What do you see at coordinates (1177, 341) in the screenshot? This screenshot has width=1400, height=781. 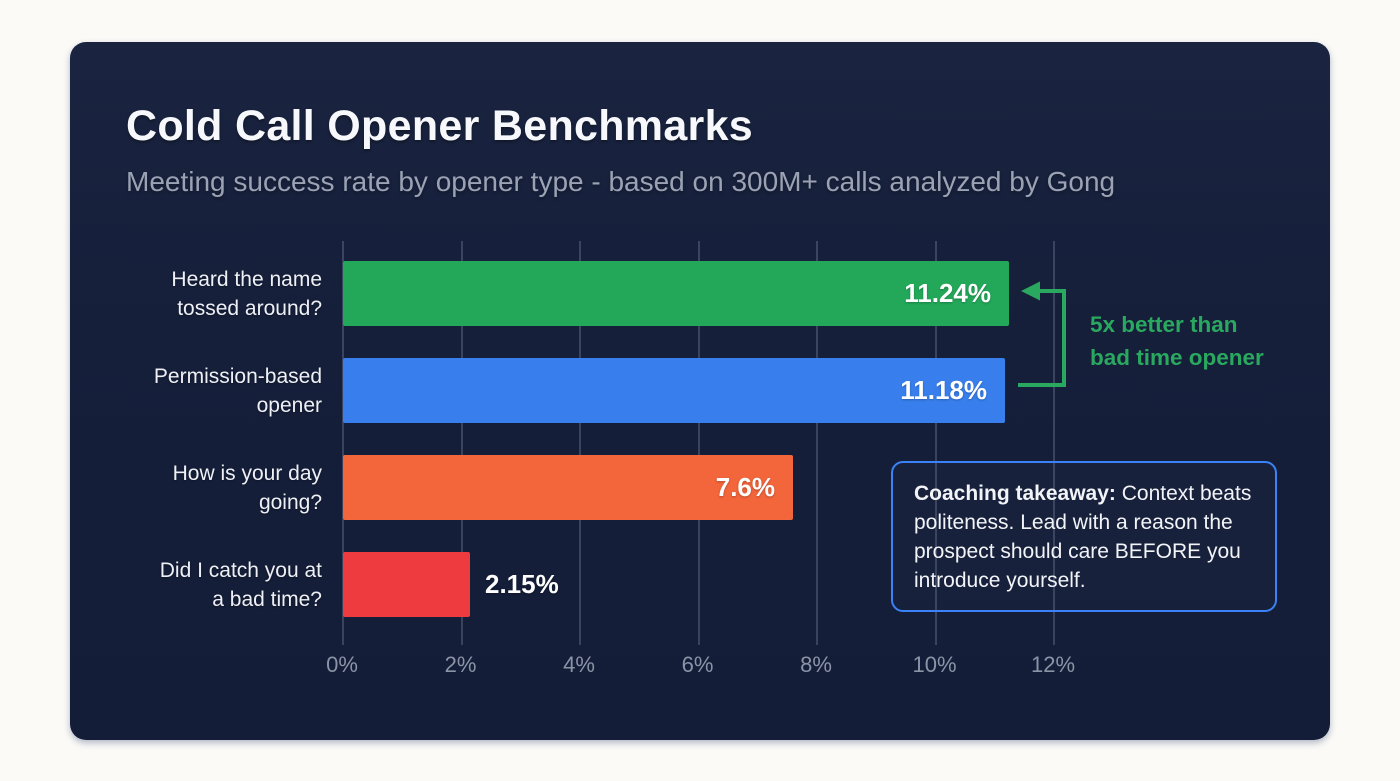 I see `comparison-annotation: 5x better than bad time opener` at bounding box center [1177, 341].